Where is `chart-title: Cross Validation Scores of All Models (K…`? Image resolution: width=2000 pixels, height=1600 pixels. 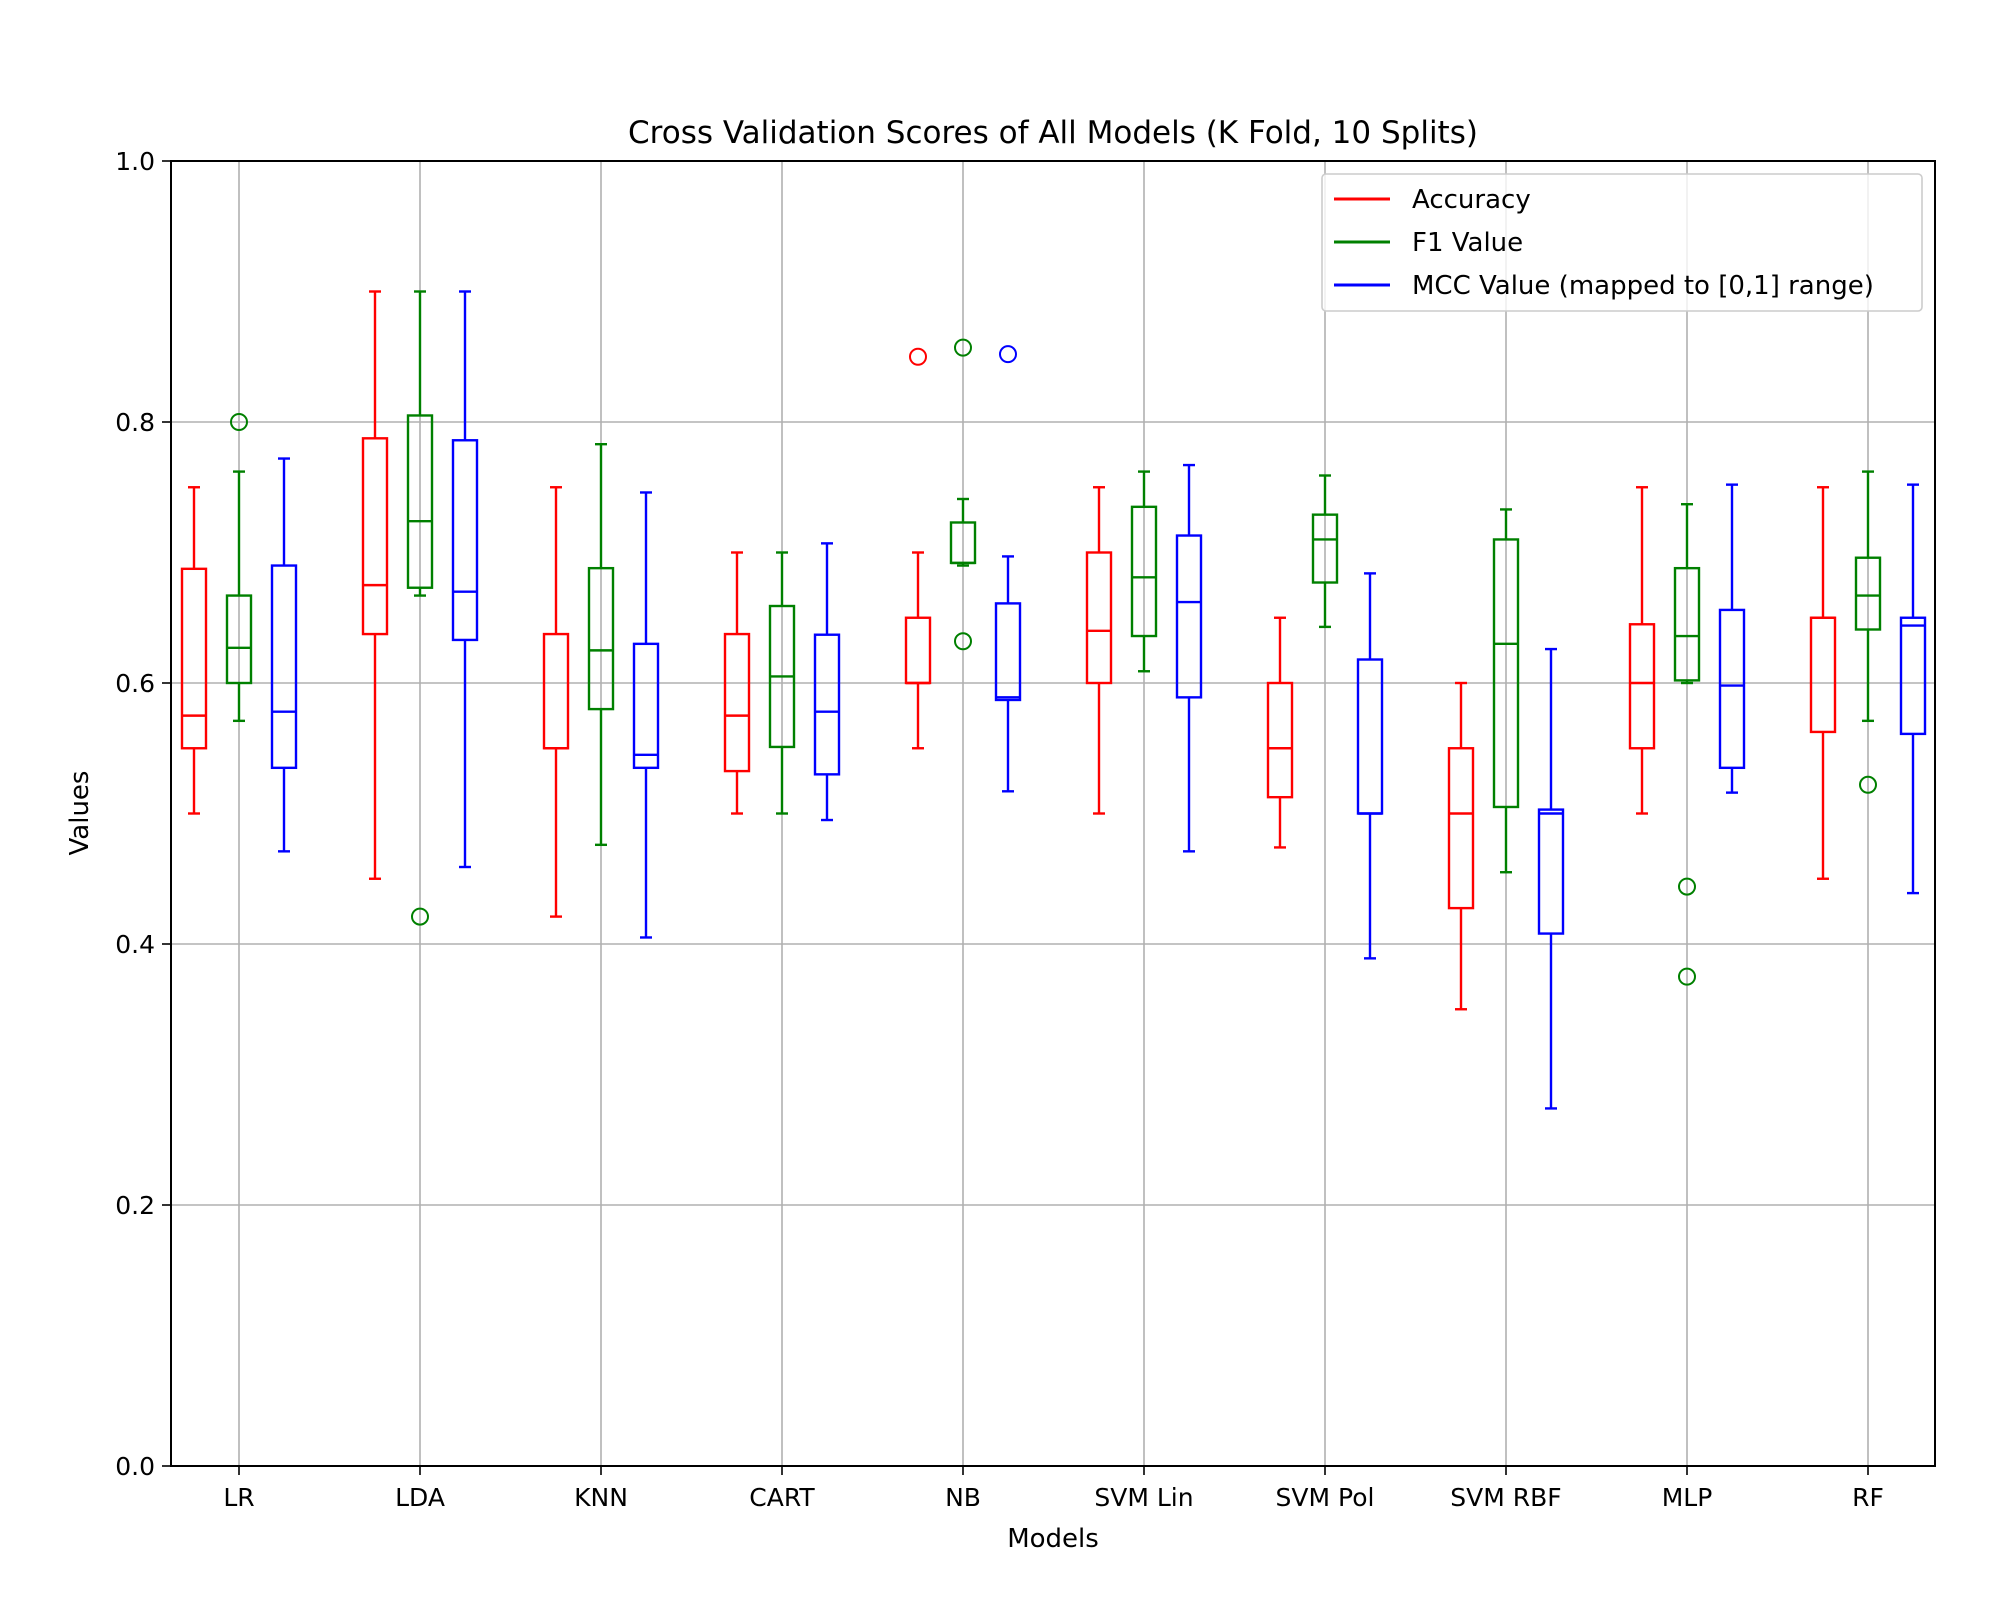
chart-title: Cross Validation Scores of All Models (K… is located at coordinates (1053, 133).